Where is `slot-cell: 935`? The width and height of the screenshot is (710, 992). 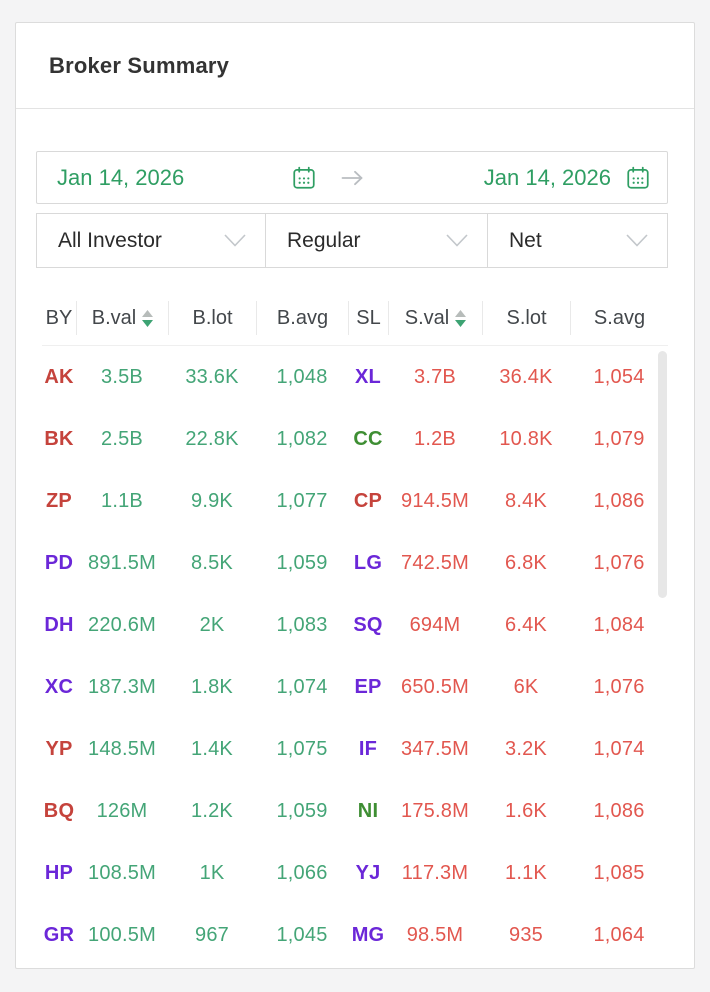 slot-cell: 935 is located at coordinates (526, 934).